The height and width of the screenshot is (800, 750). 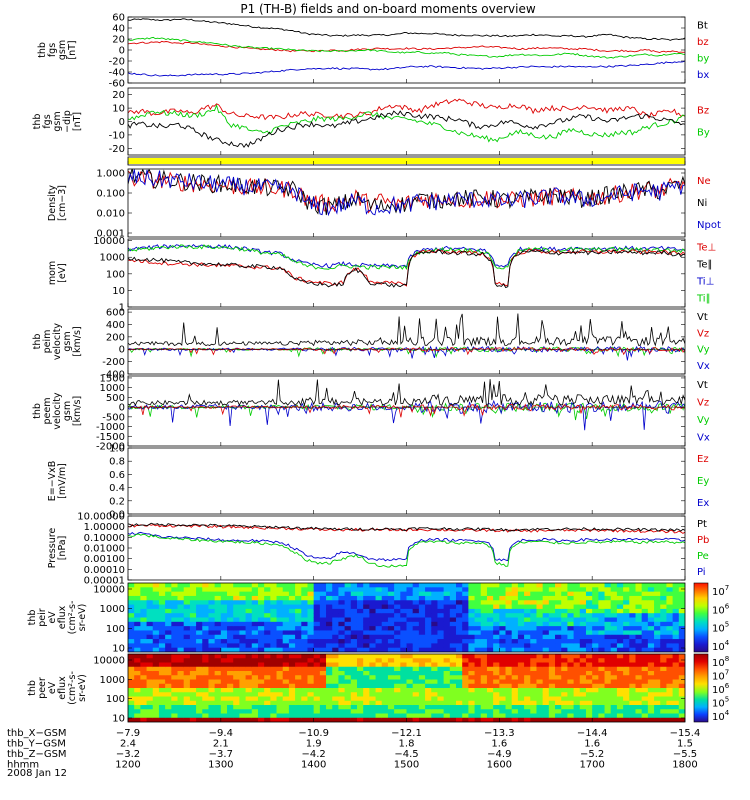 What do you see at coordinates (313, 765) in the screenshot?
I see `footer-value: 1400` at bounding box center [313, 765].